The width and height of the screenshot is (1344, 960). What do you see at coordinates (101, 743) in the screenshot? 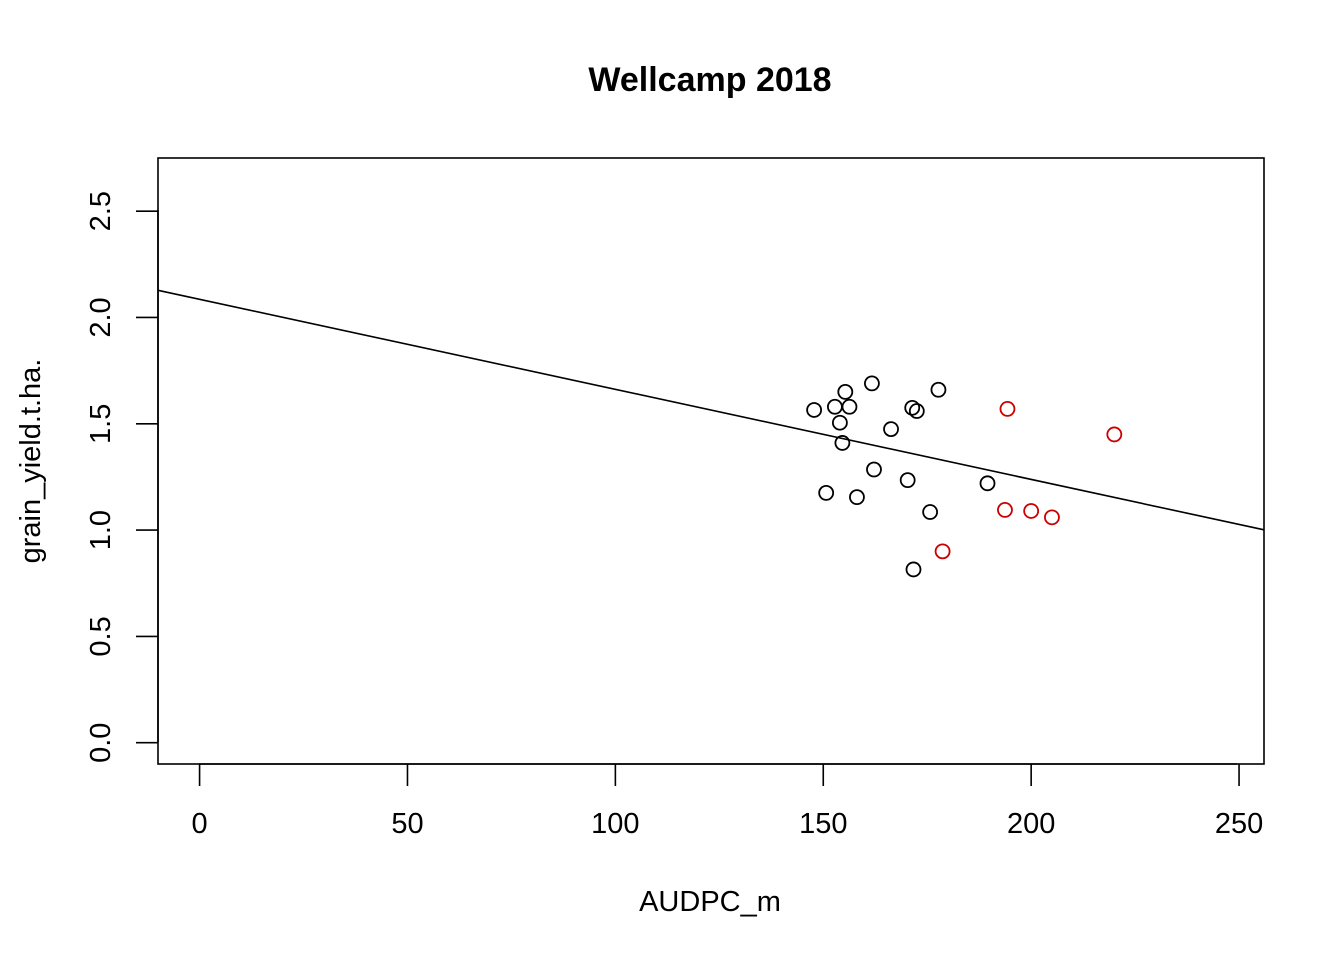
I see `y-tick-label: 0.0` at bounding box center [101, 743].